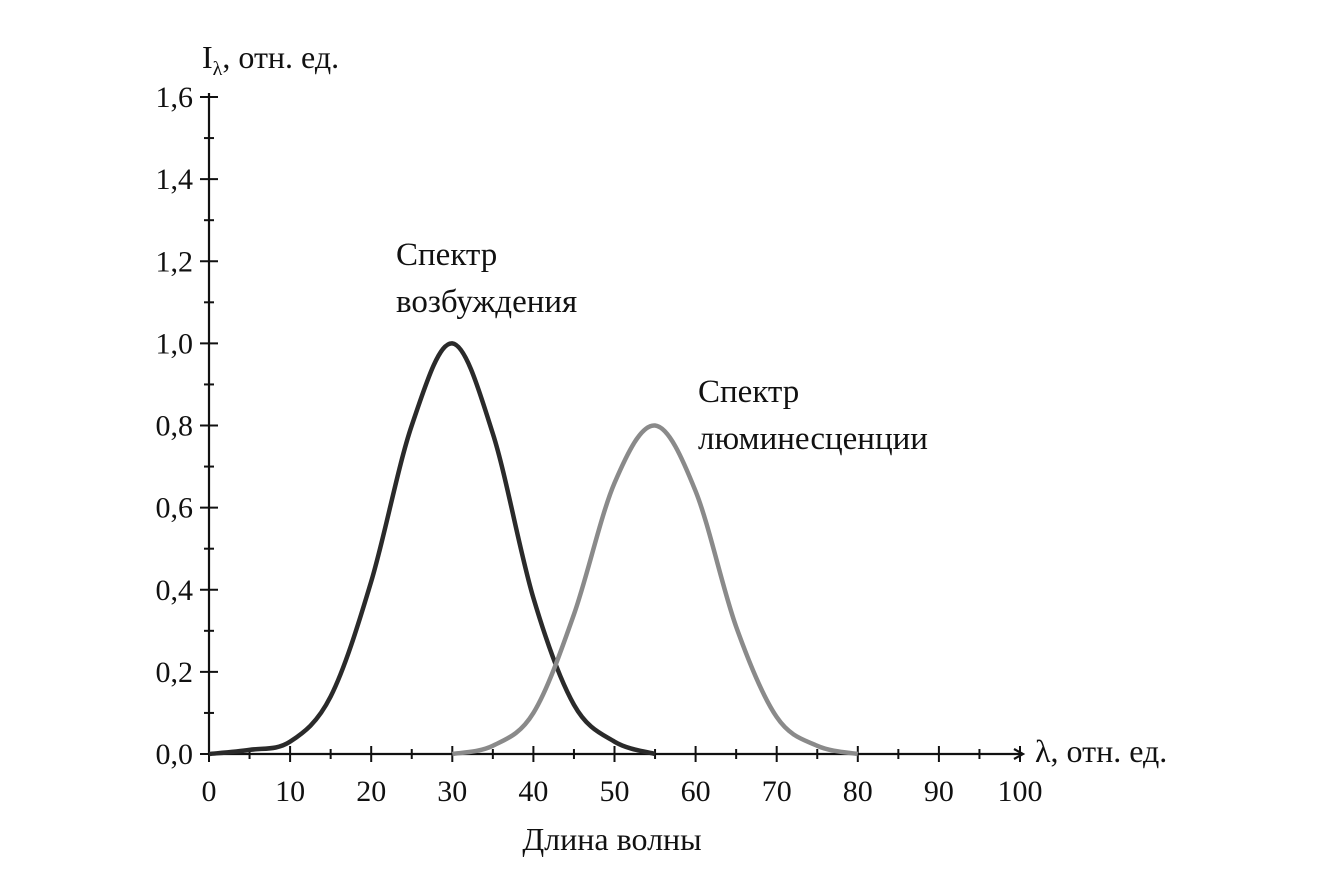 The height and width of the screenshot is (869, 1325). What do you see at coordinates (175, 426) in the screenshot?
I see `y-tick-label: 0,8` at bounding box center [175, 426].